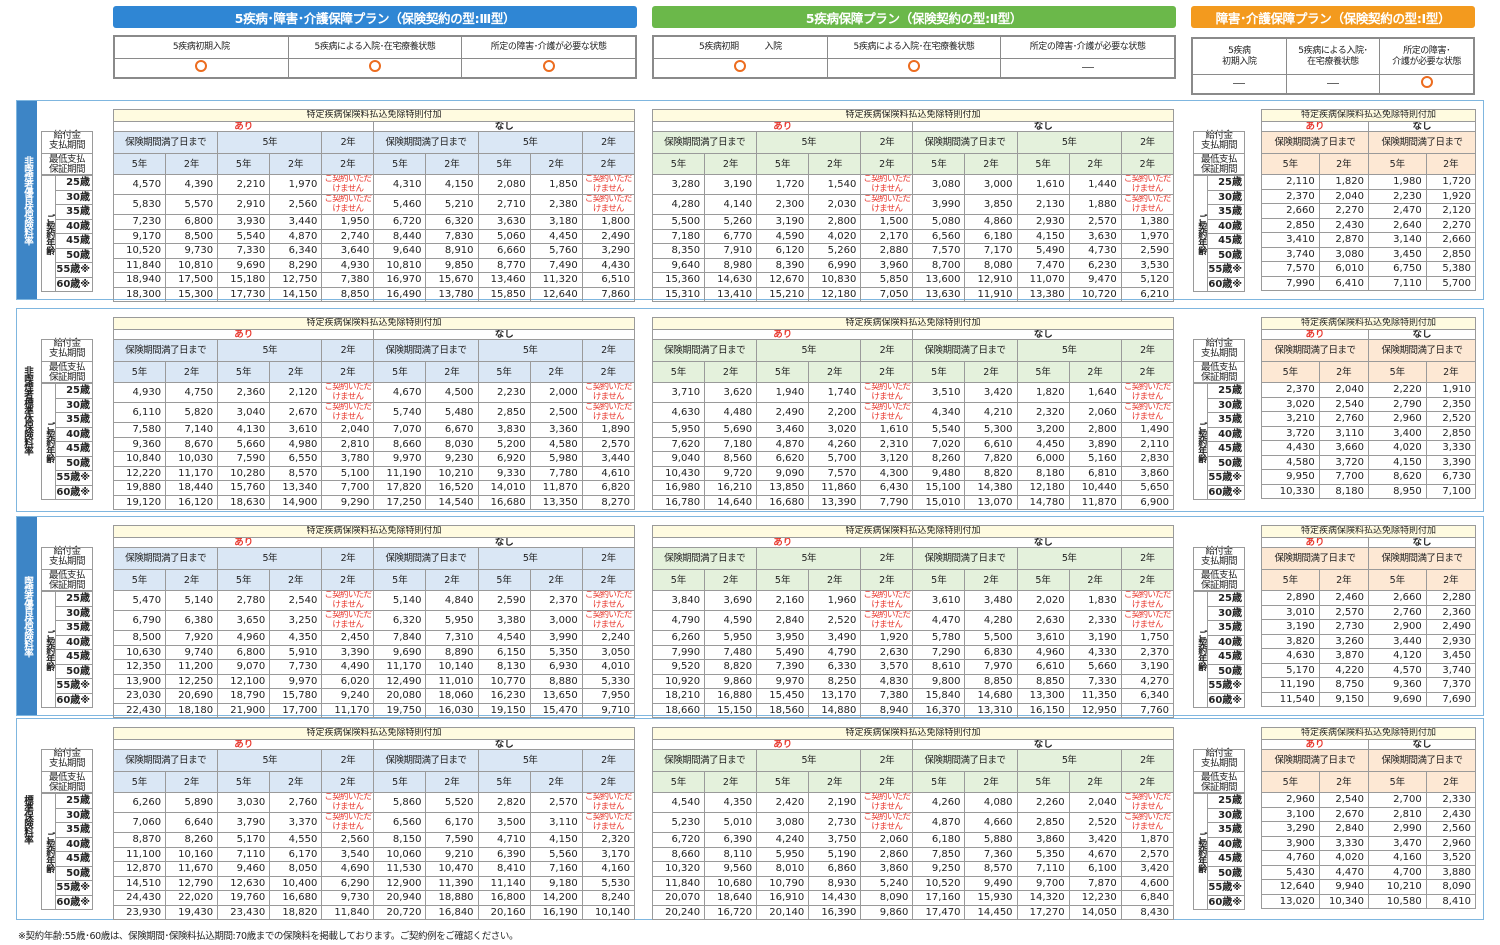 The image size is (1500, 945). I want to click on premium-cell: 2,660, so click(1397, 598).